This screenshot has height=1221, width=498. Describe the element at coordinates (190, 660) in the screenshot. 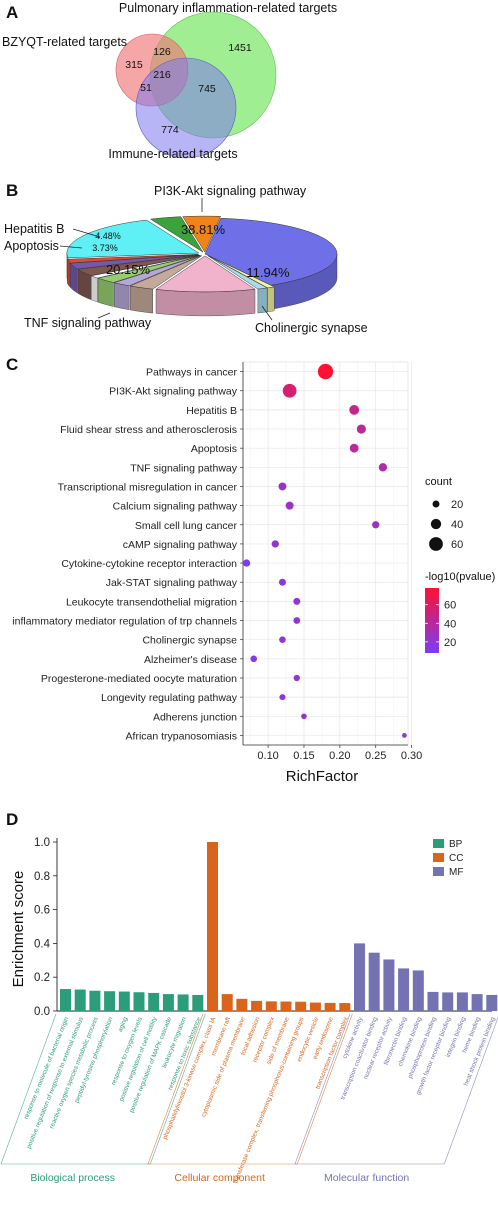

I see `y-tick-label: Alzheimer's disease` at that location.